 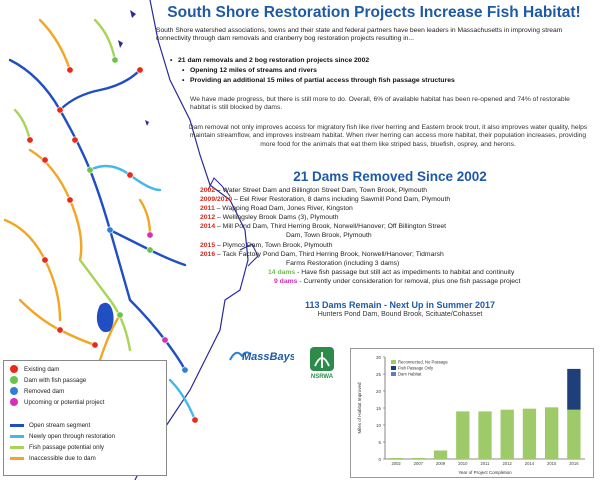 What do you see at coordinates (249, 70) in the screenshot?
I see `bullet-streams-opened: • Opening 12 miles of streams and rivers` at bounding box center [249, 70].